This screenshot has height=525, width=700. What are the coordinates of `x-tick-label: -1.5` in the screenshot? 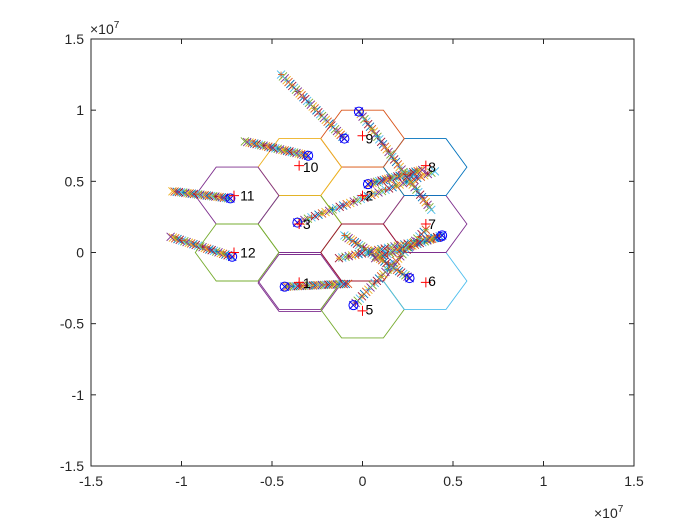 It's located at (91, 481).